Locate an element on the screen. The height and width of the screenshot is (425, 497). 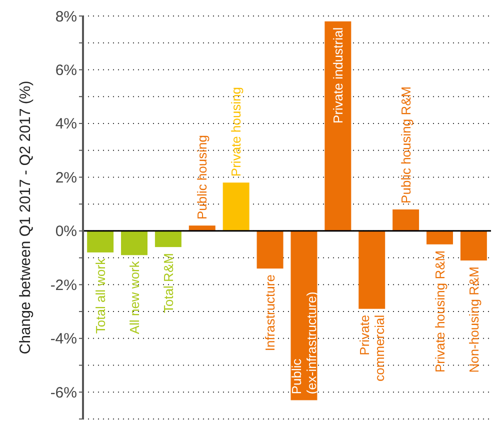
x-tick-label: Private industrial is located at coordinates (338, 75).